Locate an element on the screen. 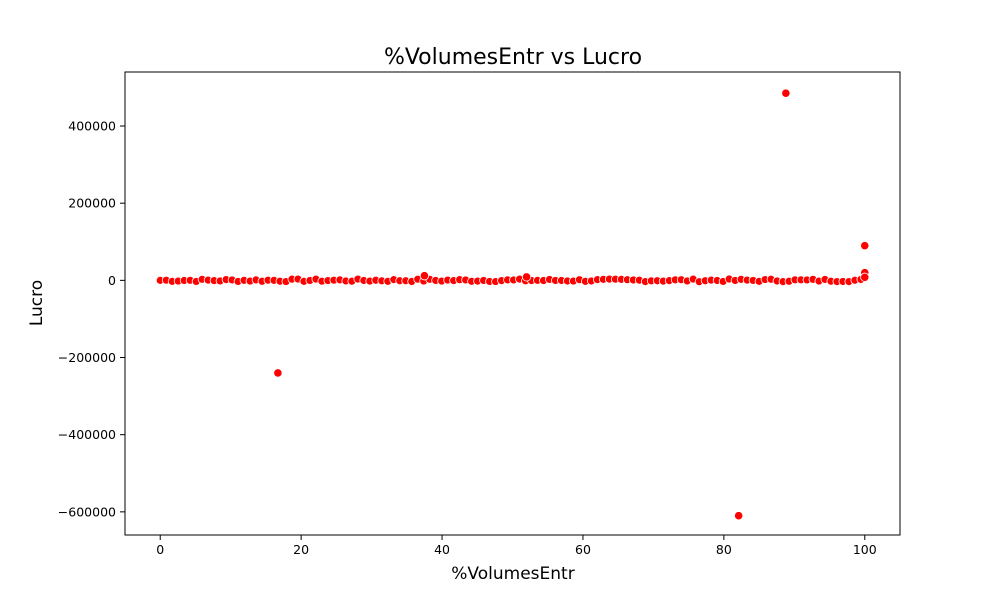 The image size is (1000, 600). y-tick-label: 200000 is located at coordinates (92, 203).